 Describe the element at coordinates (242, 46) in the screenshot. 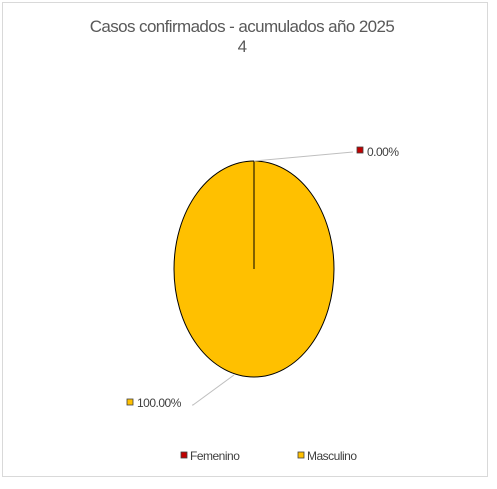

I see `chart-subtitle: 4` at that location.